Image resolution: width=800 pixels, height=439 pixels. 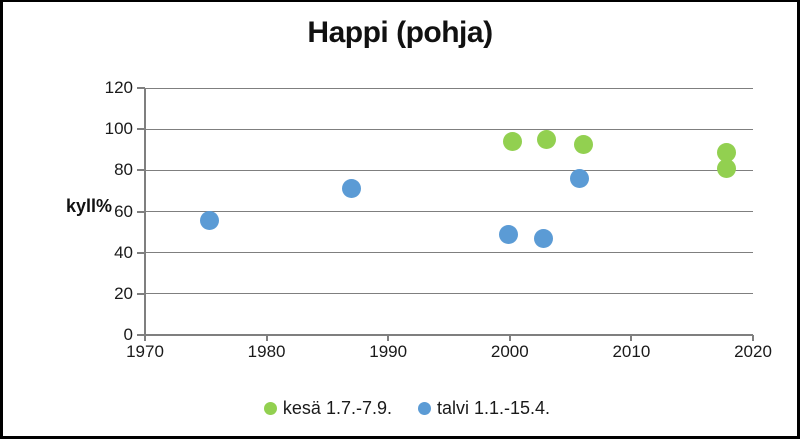 What do you see at coordinates (118, 87) in the screenshot?
I see `y-tick-label: 120` at bounding box center [118, 87].